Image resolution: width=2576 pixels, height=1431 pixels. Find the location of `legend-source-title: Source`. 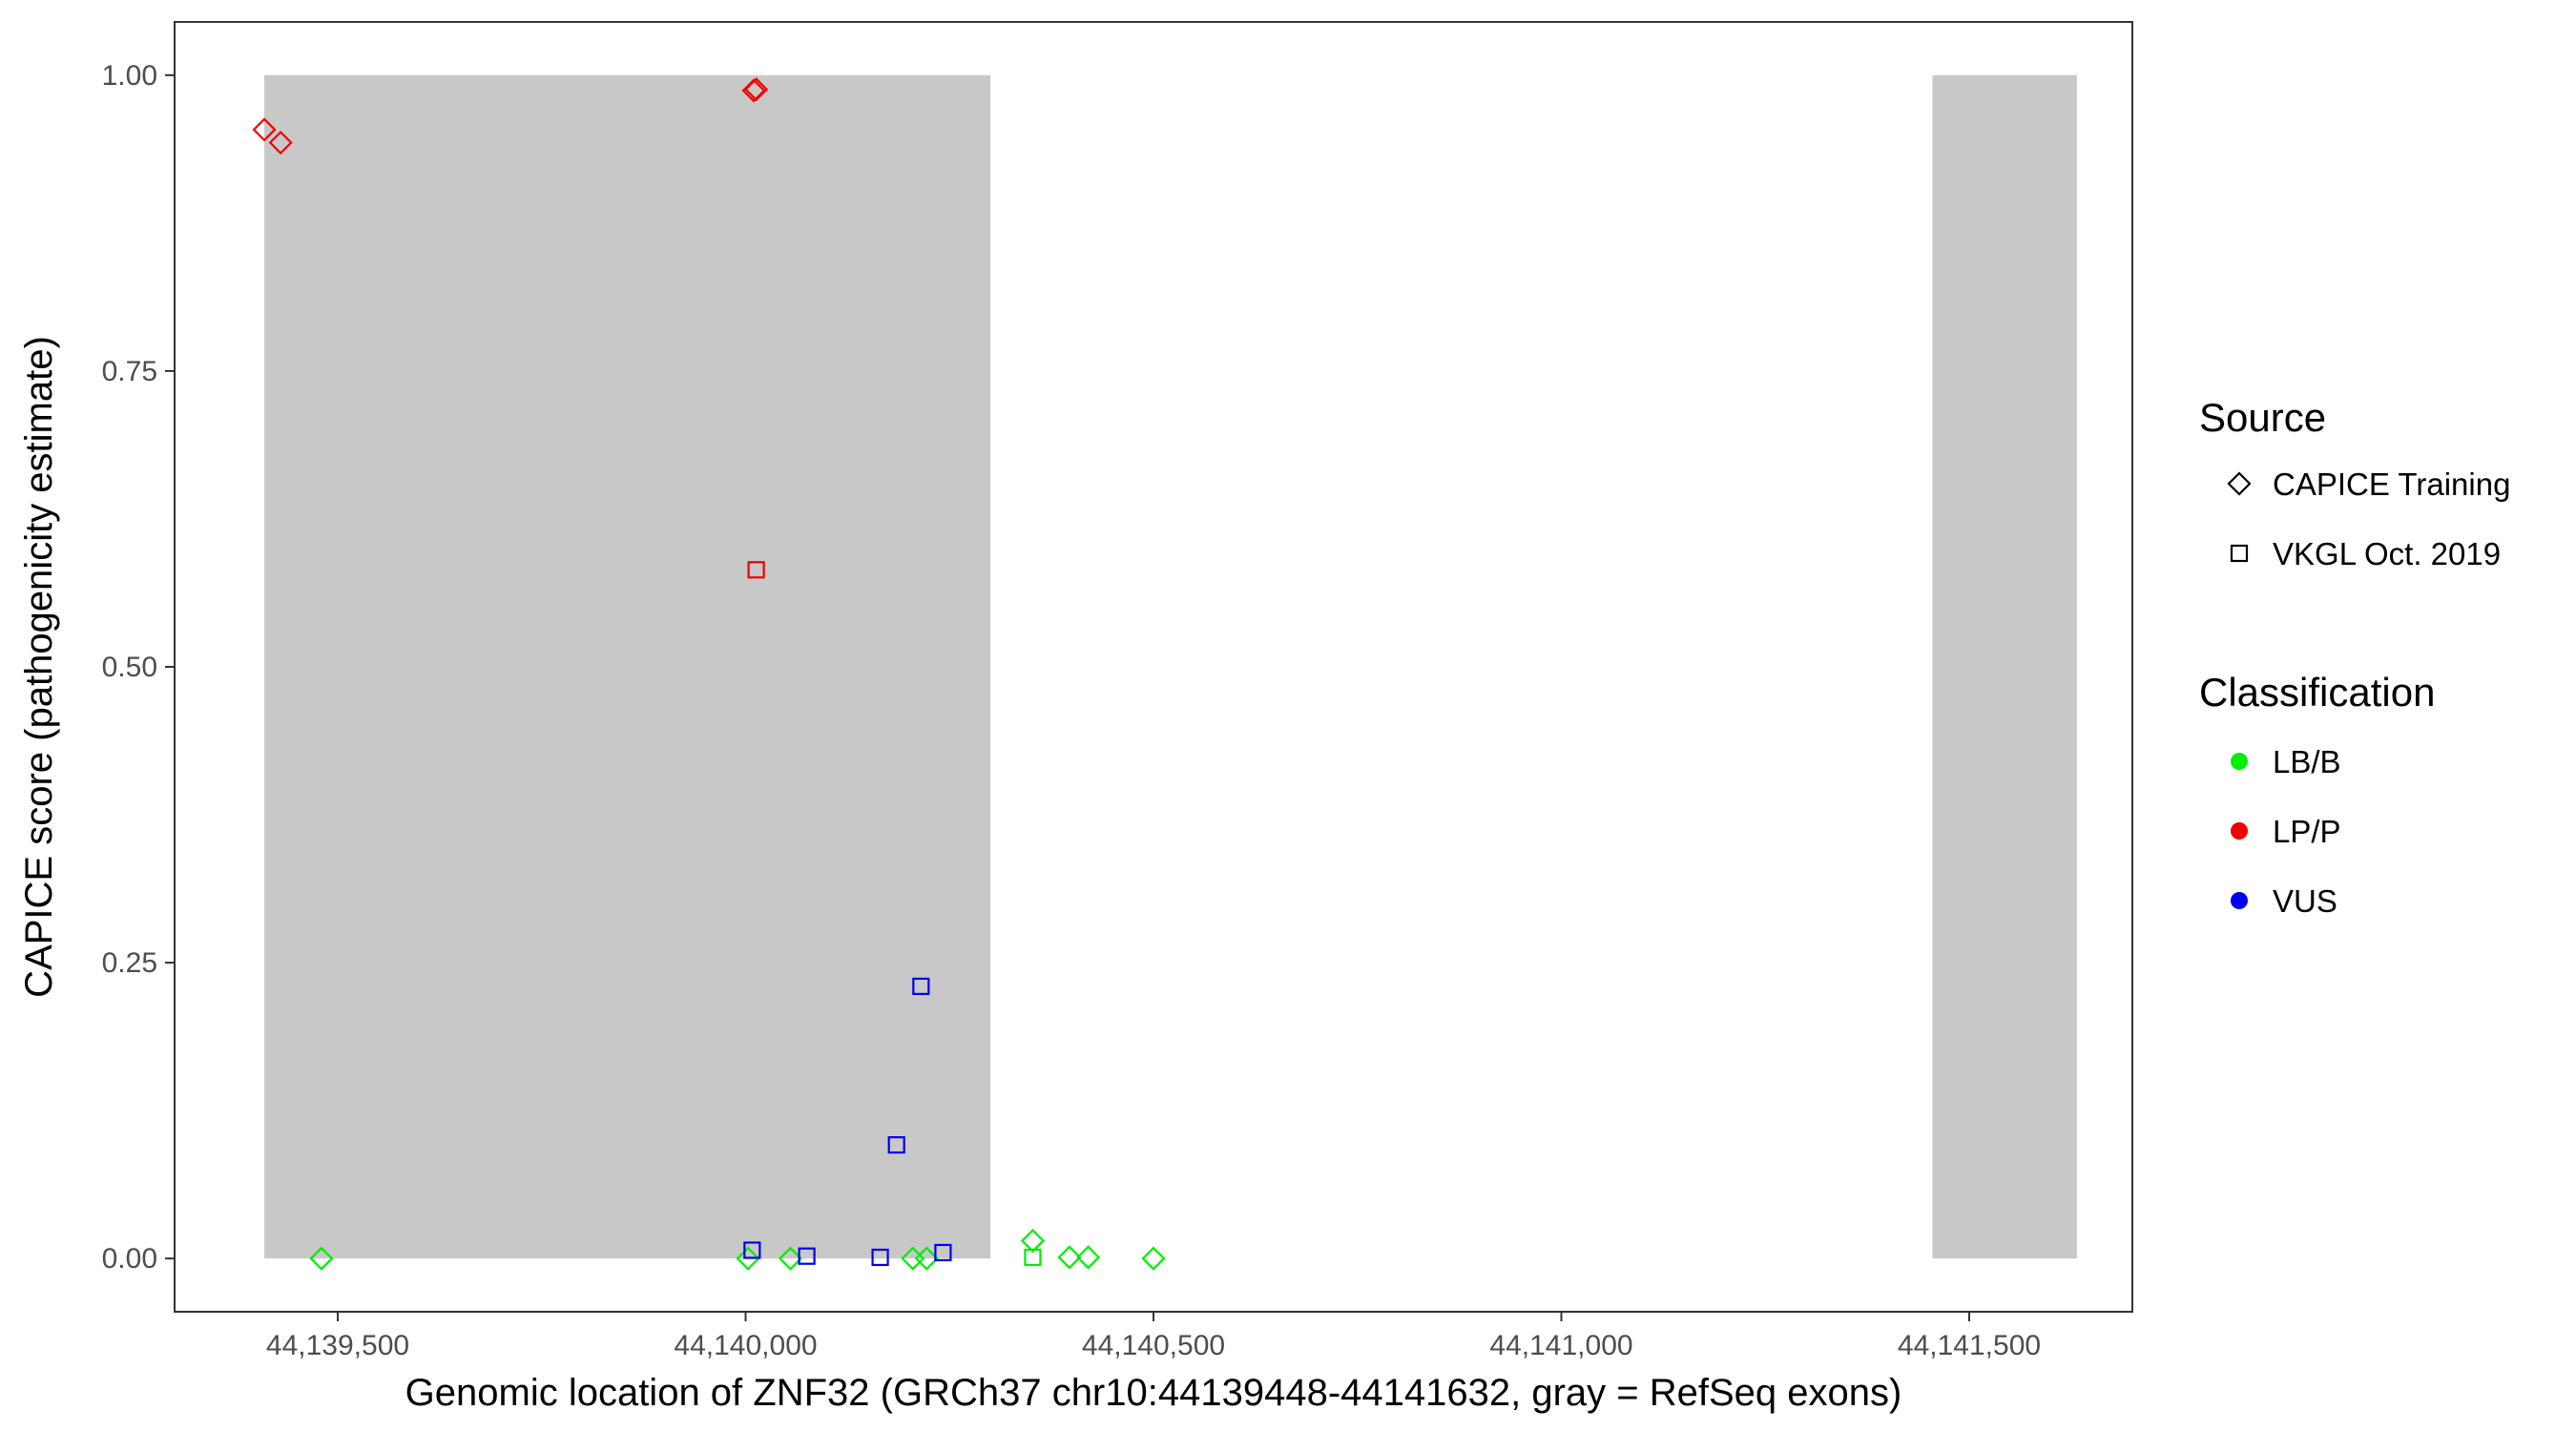

legend-source-title: Source is located at coordinates (2262, 417).